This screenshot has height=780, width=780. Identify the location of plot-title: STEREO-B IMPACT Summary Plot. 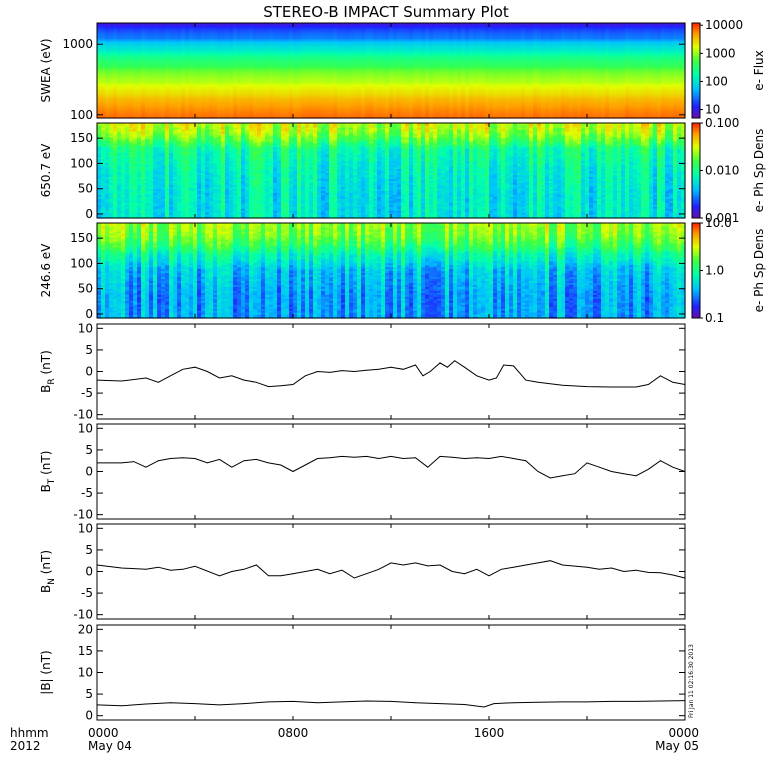
(386, 12).